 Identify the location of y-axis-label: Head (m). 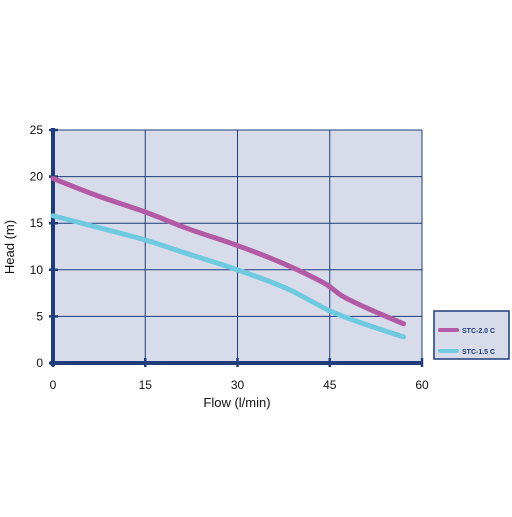
(9, 247).